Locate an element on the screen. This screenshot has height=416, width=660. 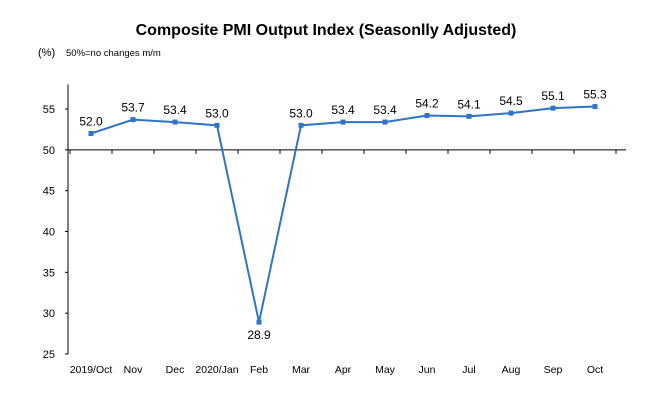
x-tick-label: Dec is located at coordinates (175, 370).